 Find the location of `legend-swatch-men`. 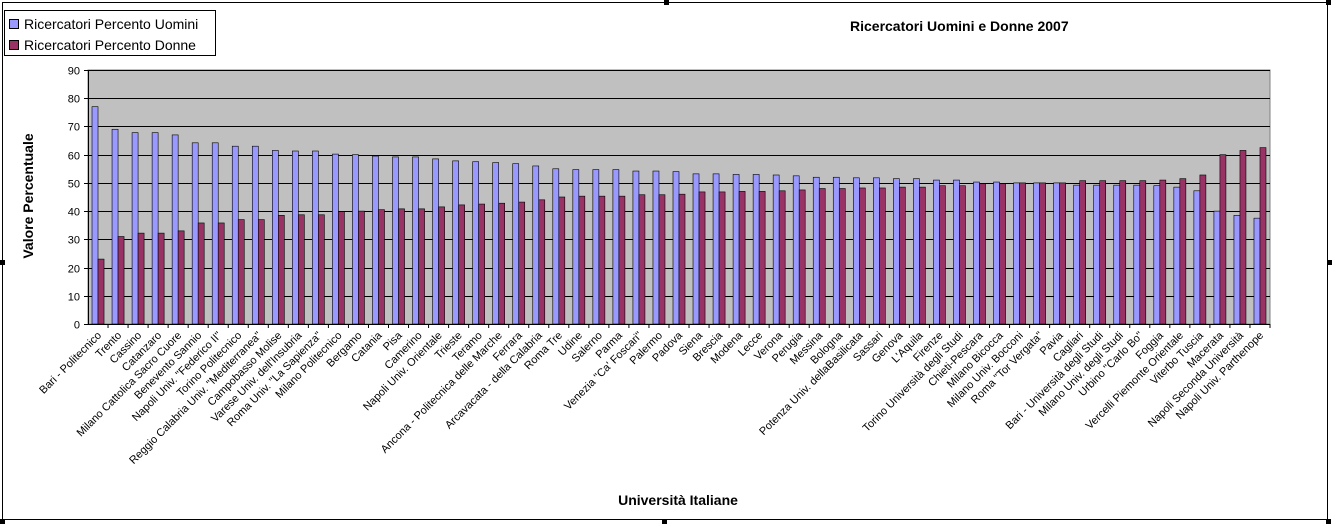

legend-swatch-men is located at coordinates (14, 24).